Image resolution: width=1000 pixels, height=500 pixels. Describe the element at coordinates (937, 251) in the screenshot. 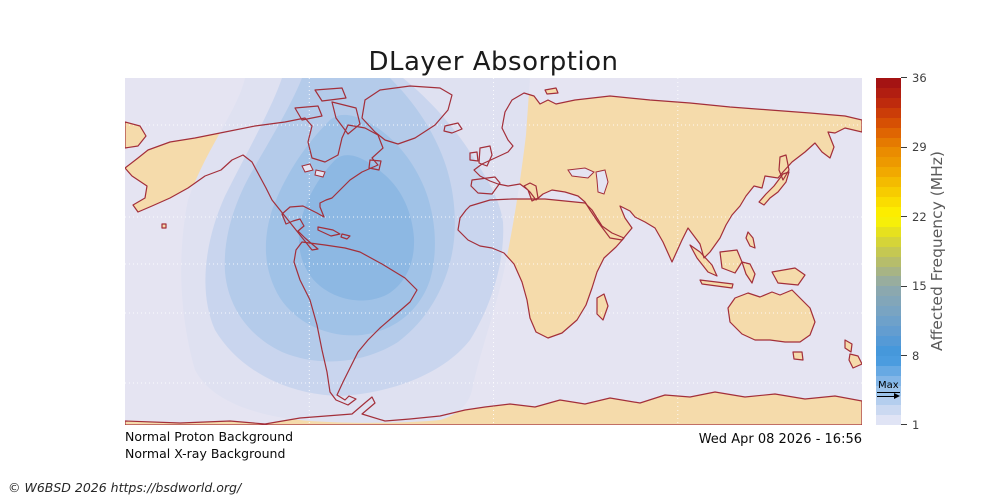

I see `colorbar-axis-label: Affected Frequency (MHz)` at that location.